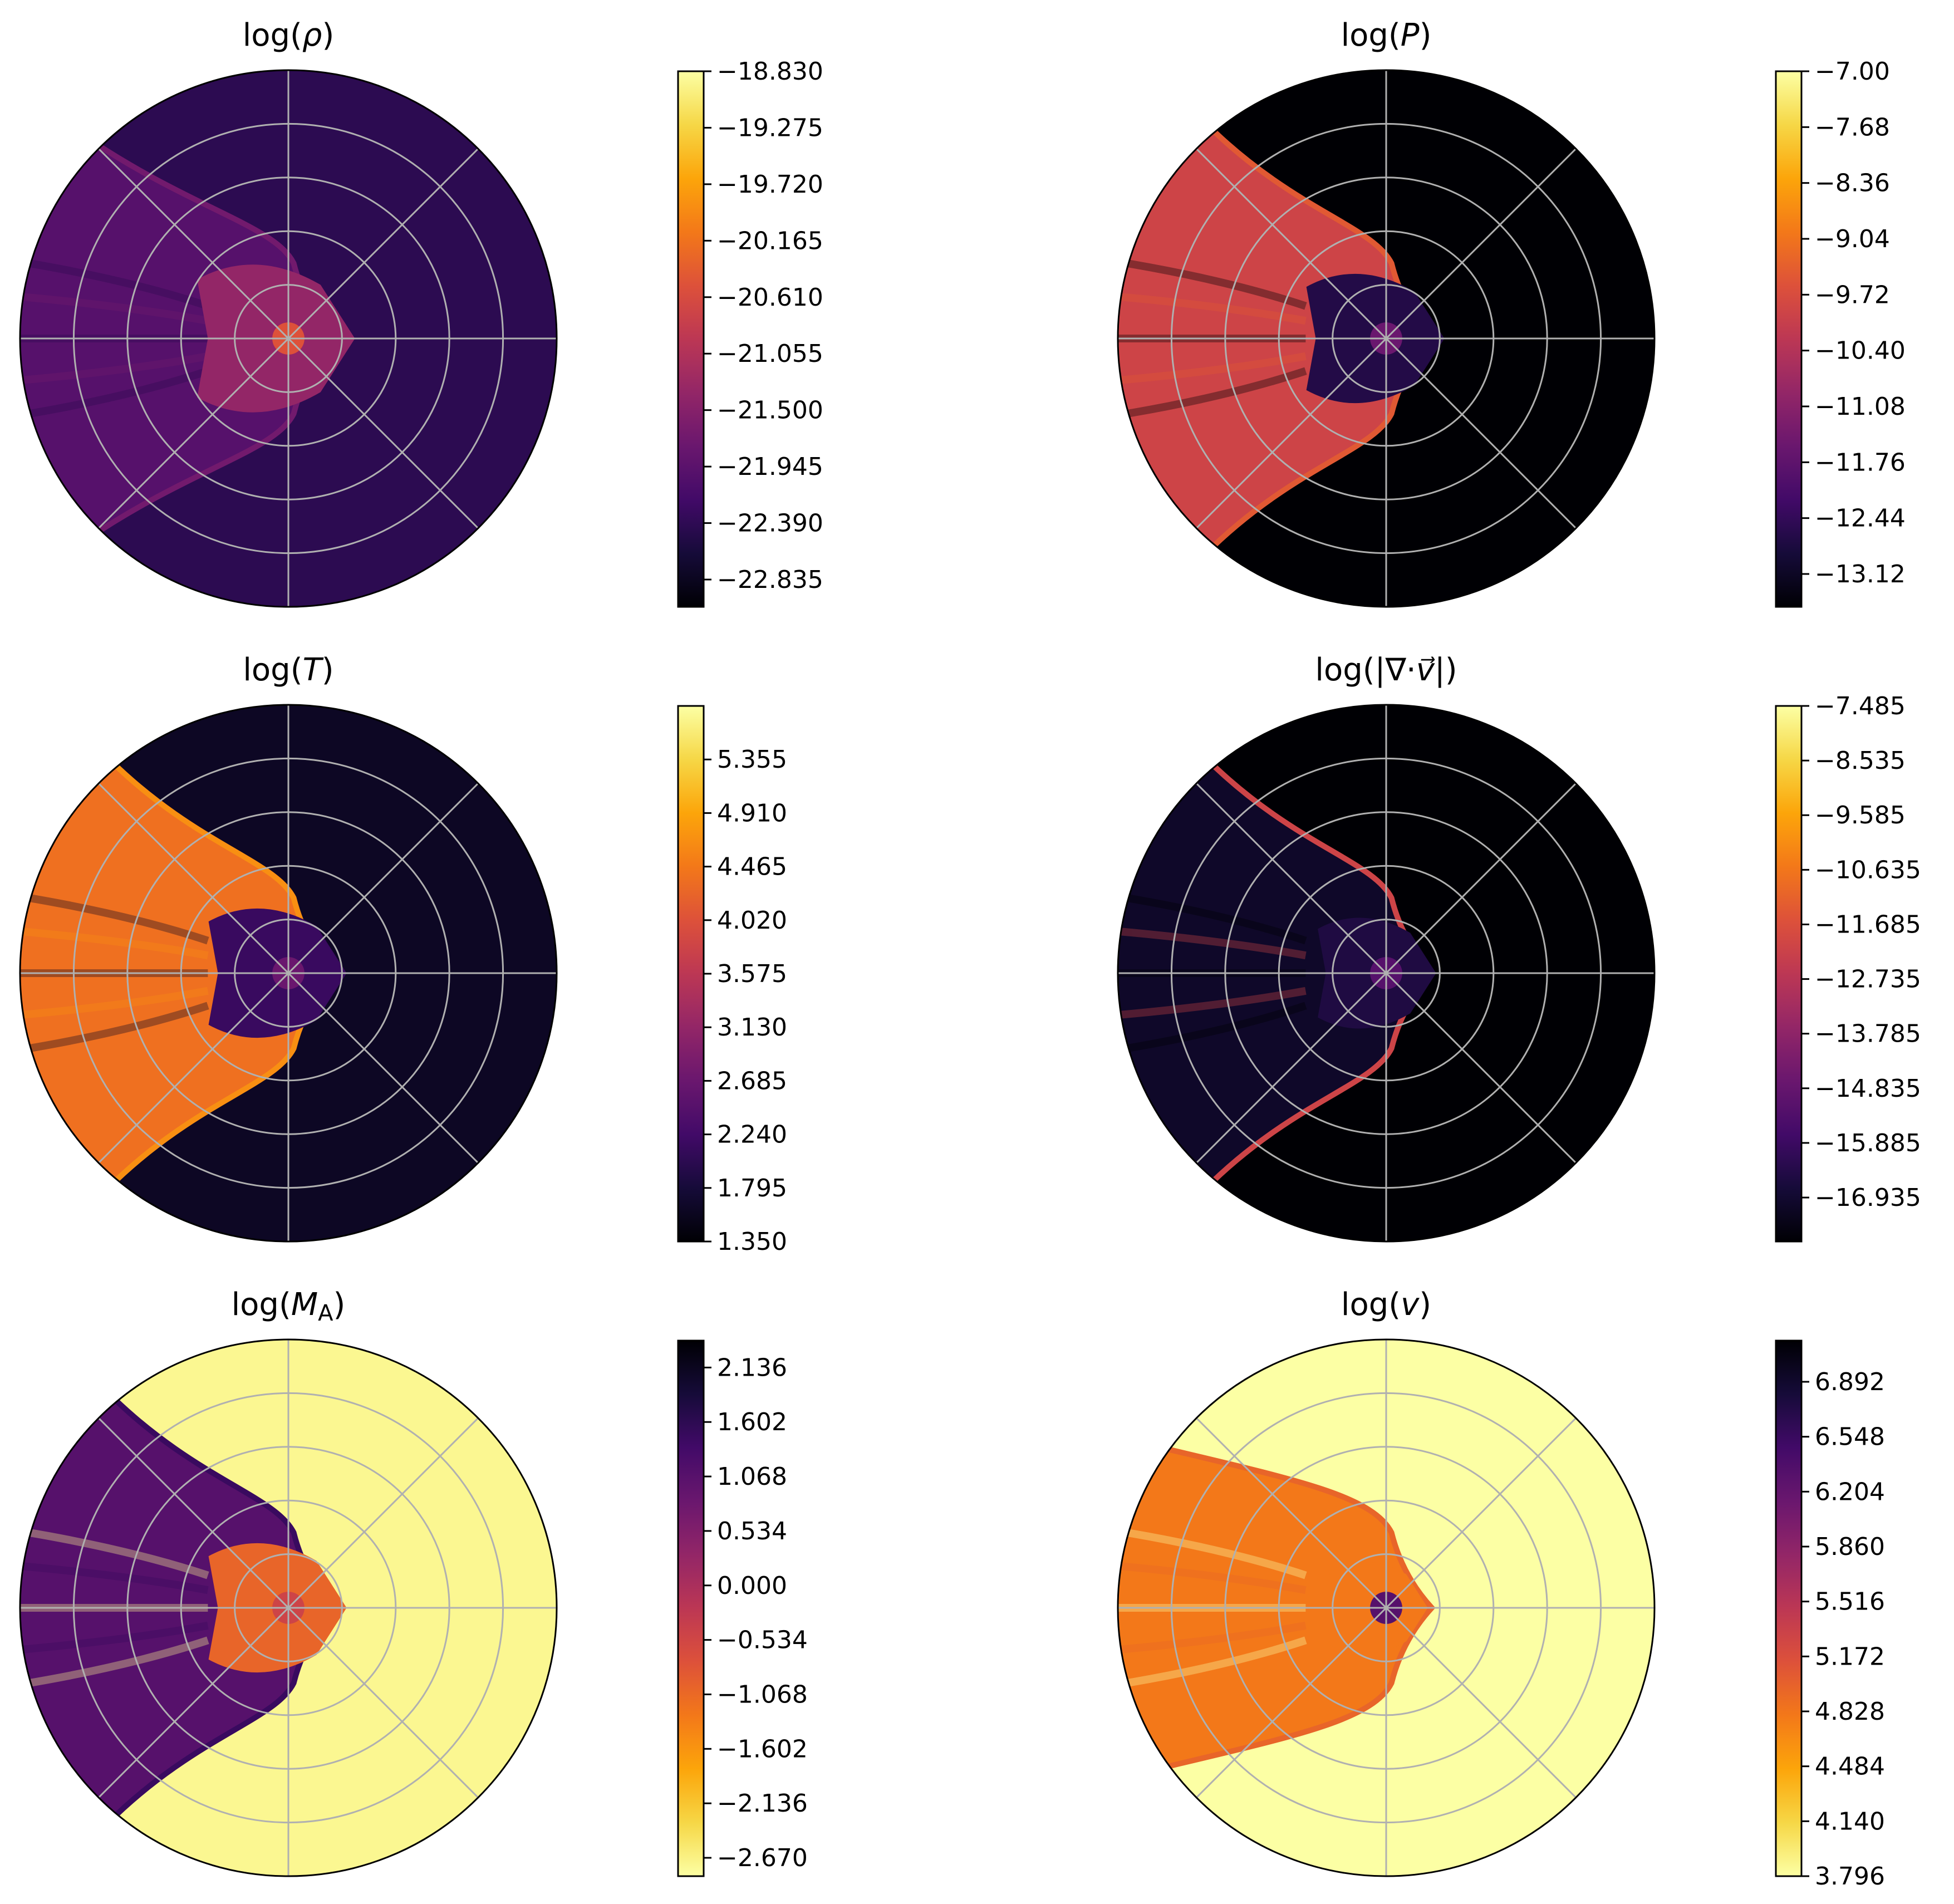  What do you see at coordinates (1852, 239) in the screenshot?
I see `colorbar-tick-label: −9.04` at bounding box center [1852, 239].